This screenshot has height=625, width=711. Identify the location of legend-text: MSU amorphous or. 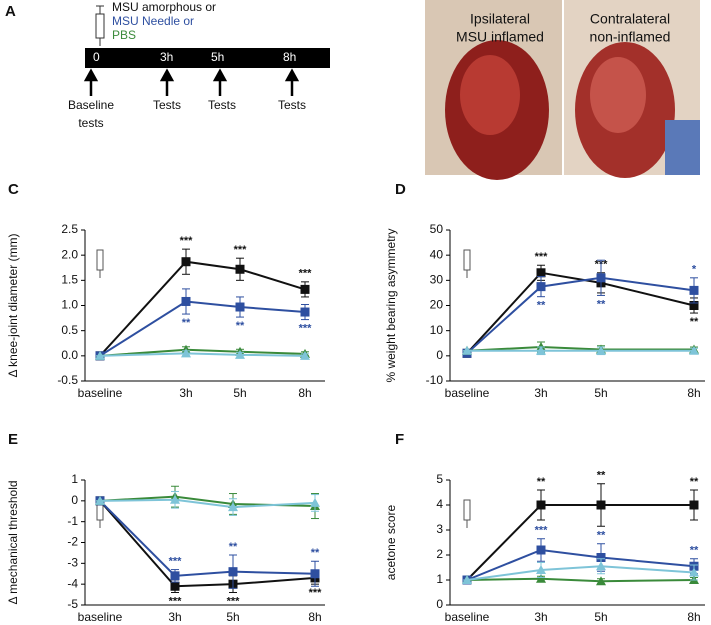
(164, 7).